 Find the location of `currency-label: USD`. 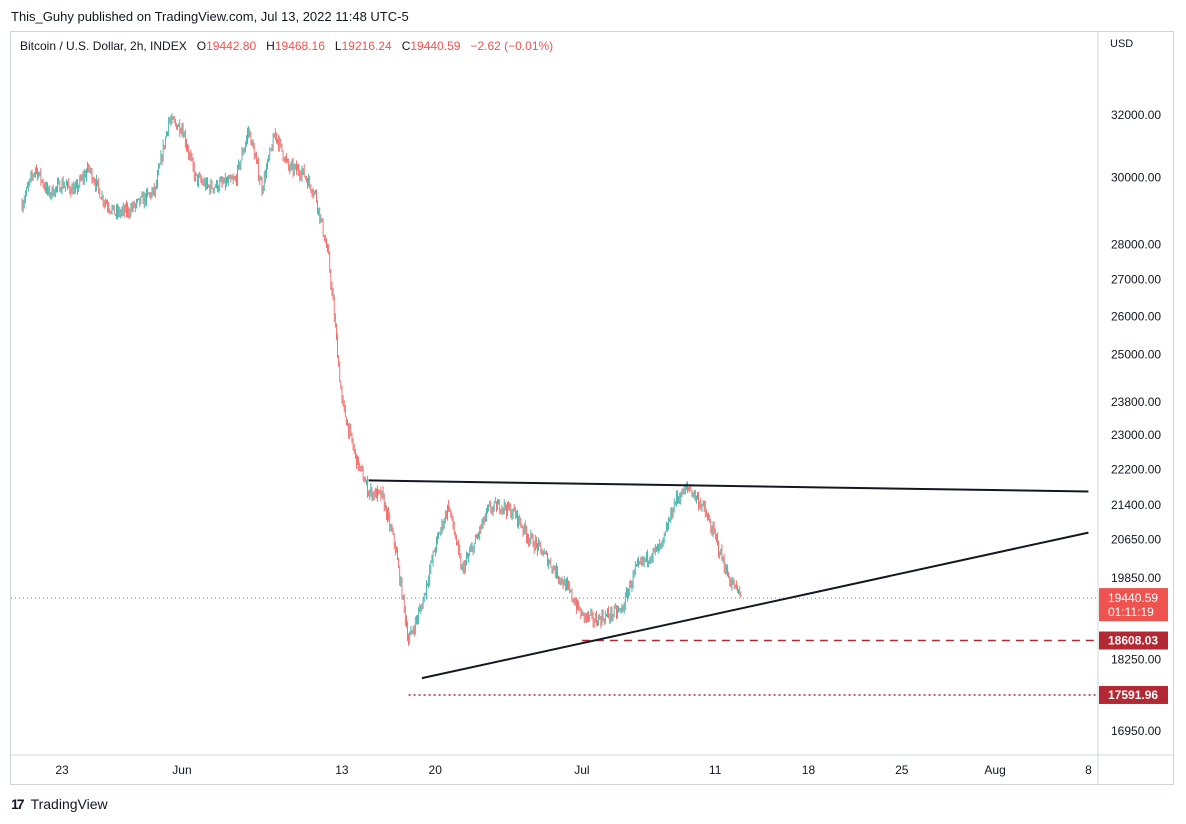

currency-label: USD is located at coordinates (1122, 44).